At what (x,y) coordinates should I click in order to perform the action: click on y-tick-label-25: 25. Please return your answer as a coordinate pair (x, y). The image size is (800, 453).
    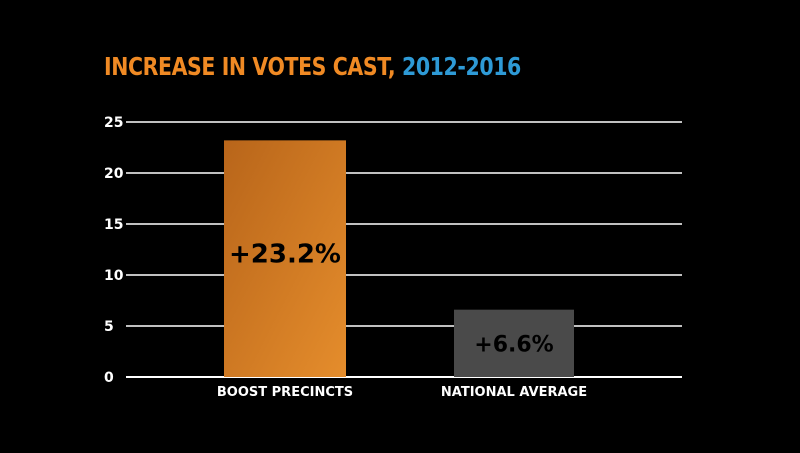
    Looking at the image, I should click on (113, 123).